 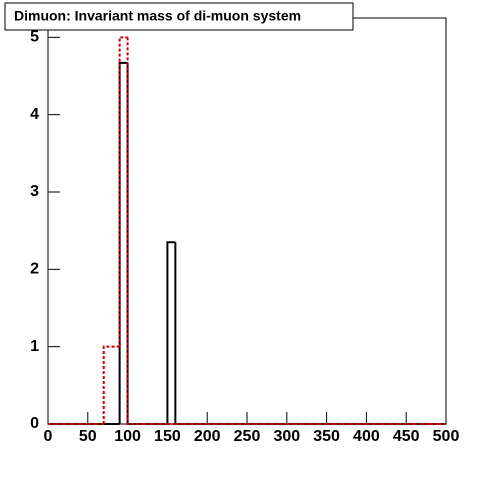 I want to click on y-tick-label: 2, so click(x=34, y=269).